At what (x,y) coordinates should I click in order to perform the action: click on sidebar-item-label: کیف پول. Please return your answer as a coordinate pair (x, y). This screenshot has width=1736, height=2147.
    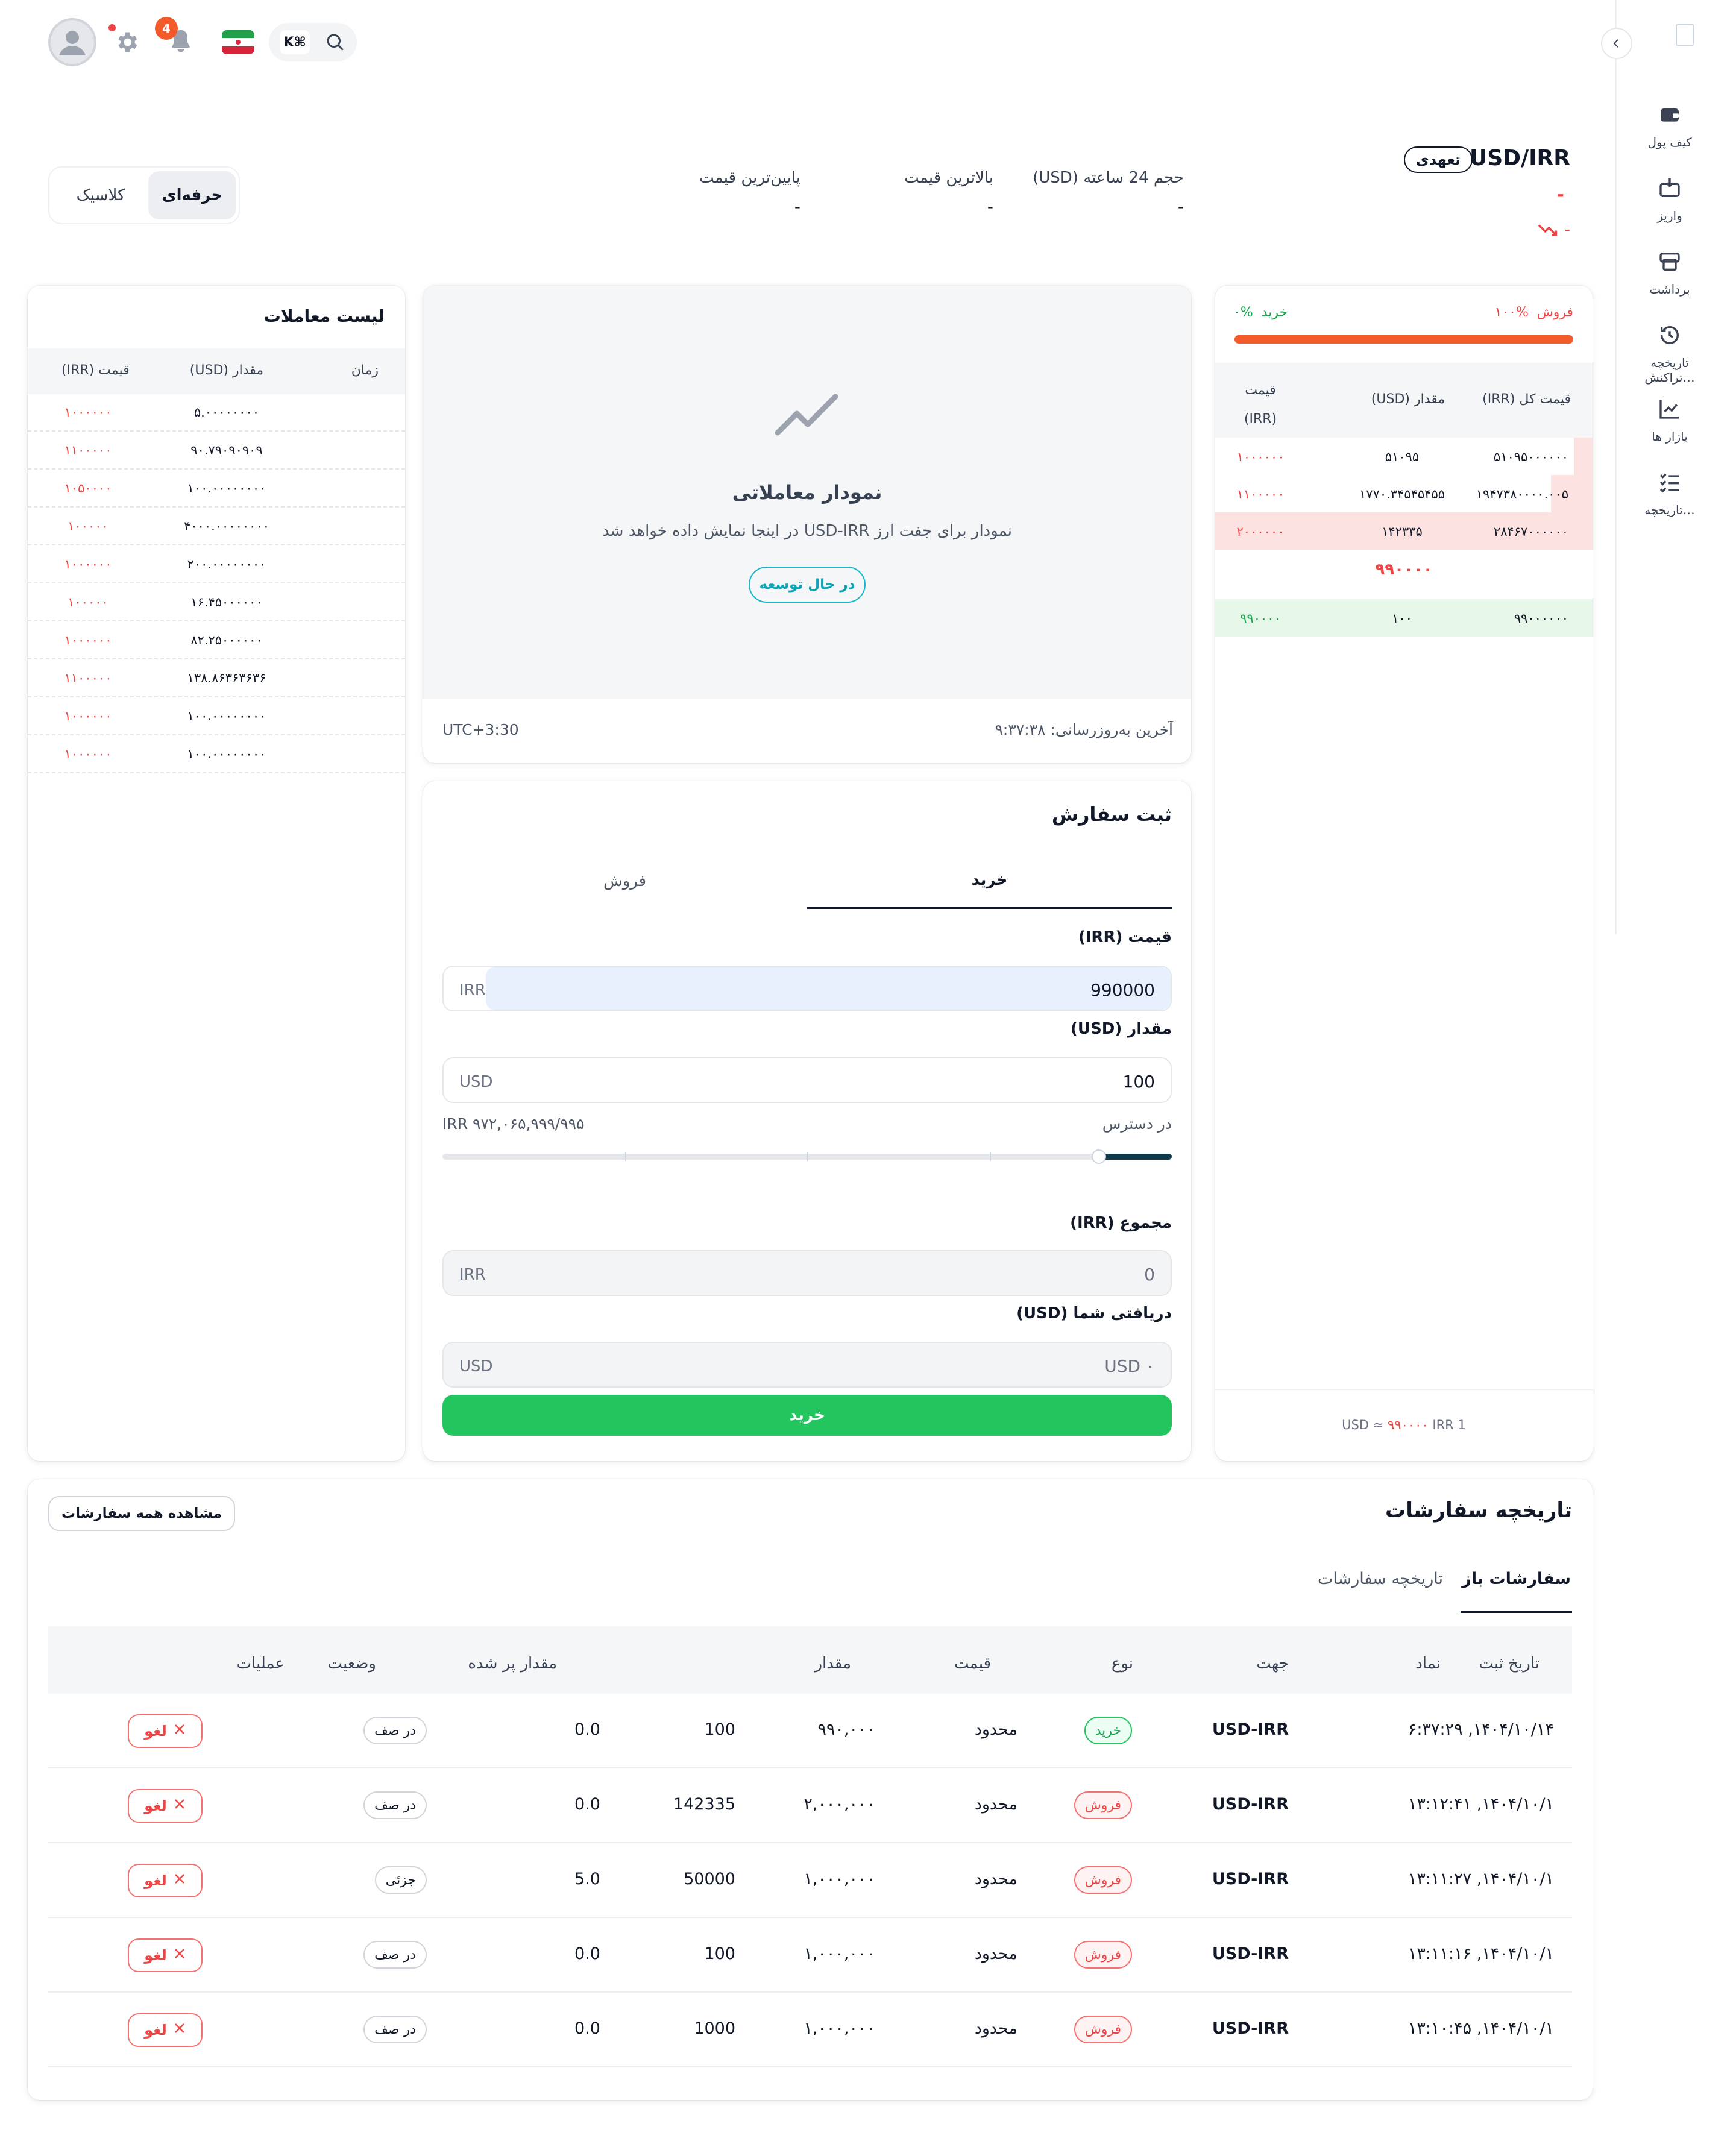
    Looking at the image, I should click on (1669, 142).